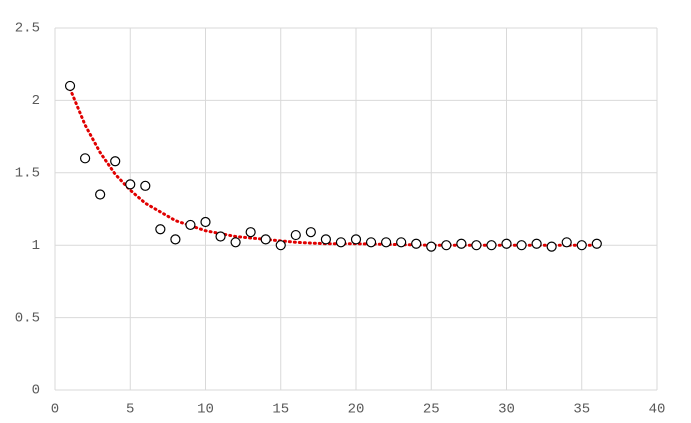  Describe the element at coordinates (36, 101) in the screenshot. I see `y-tick-label: 2` at that location.